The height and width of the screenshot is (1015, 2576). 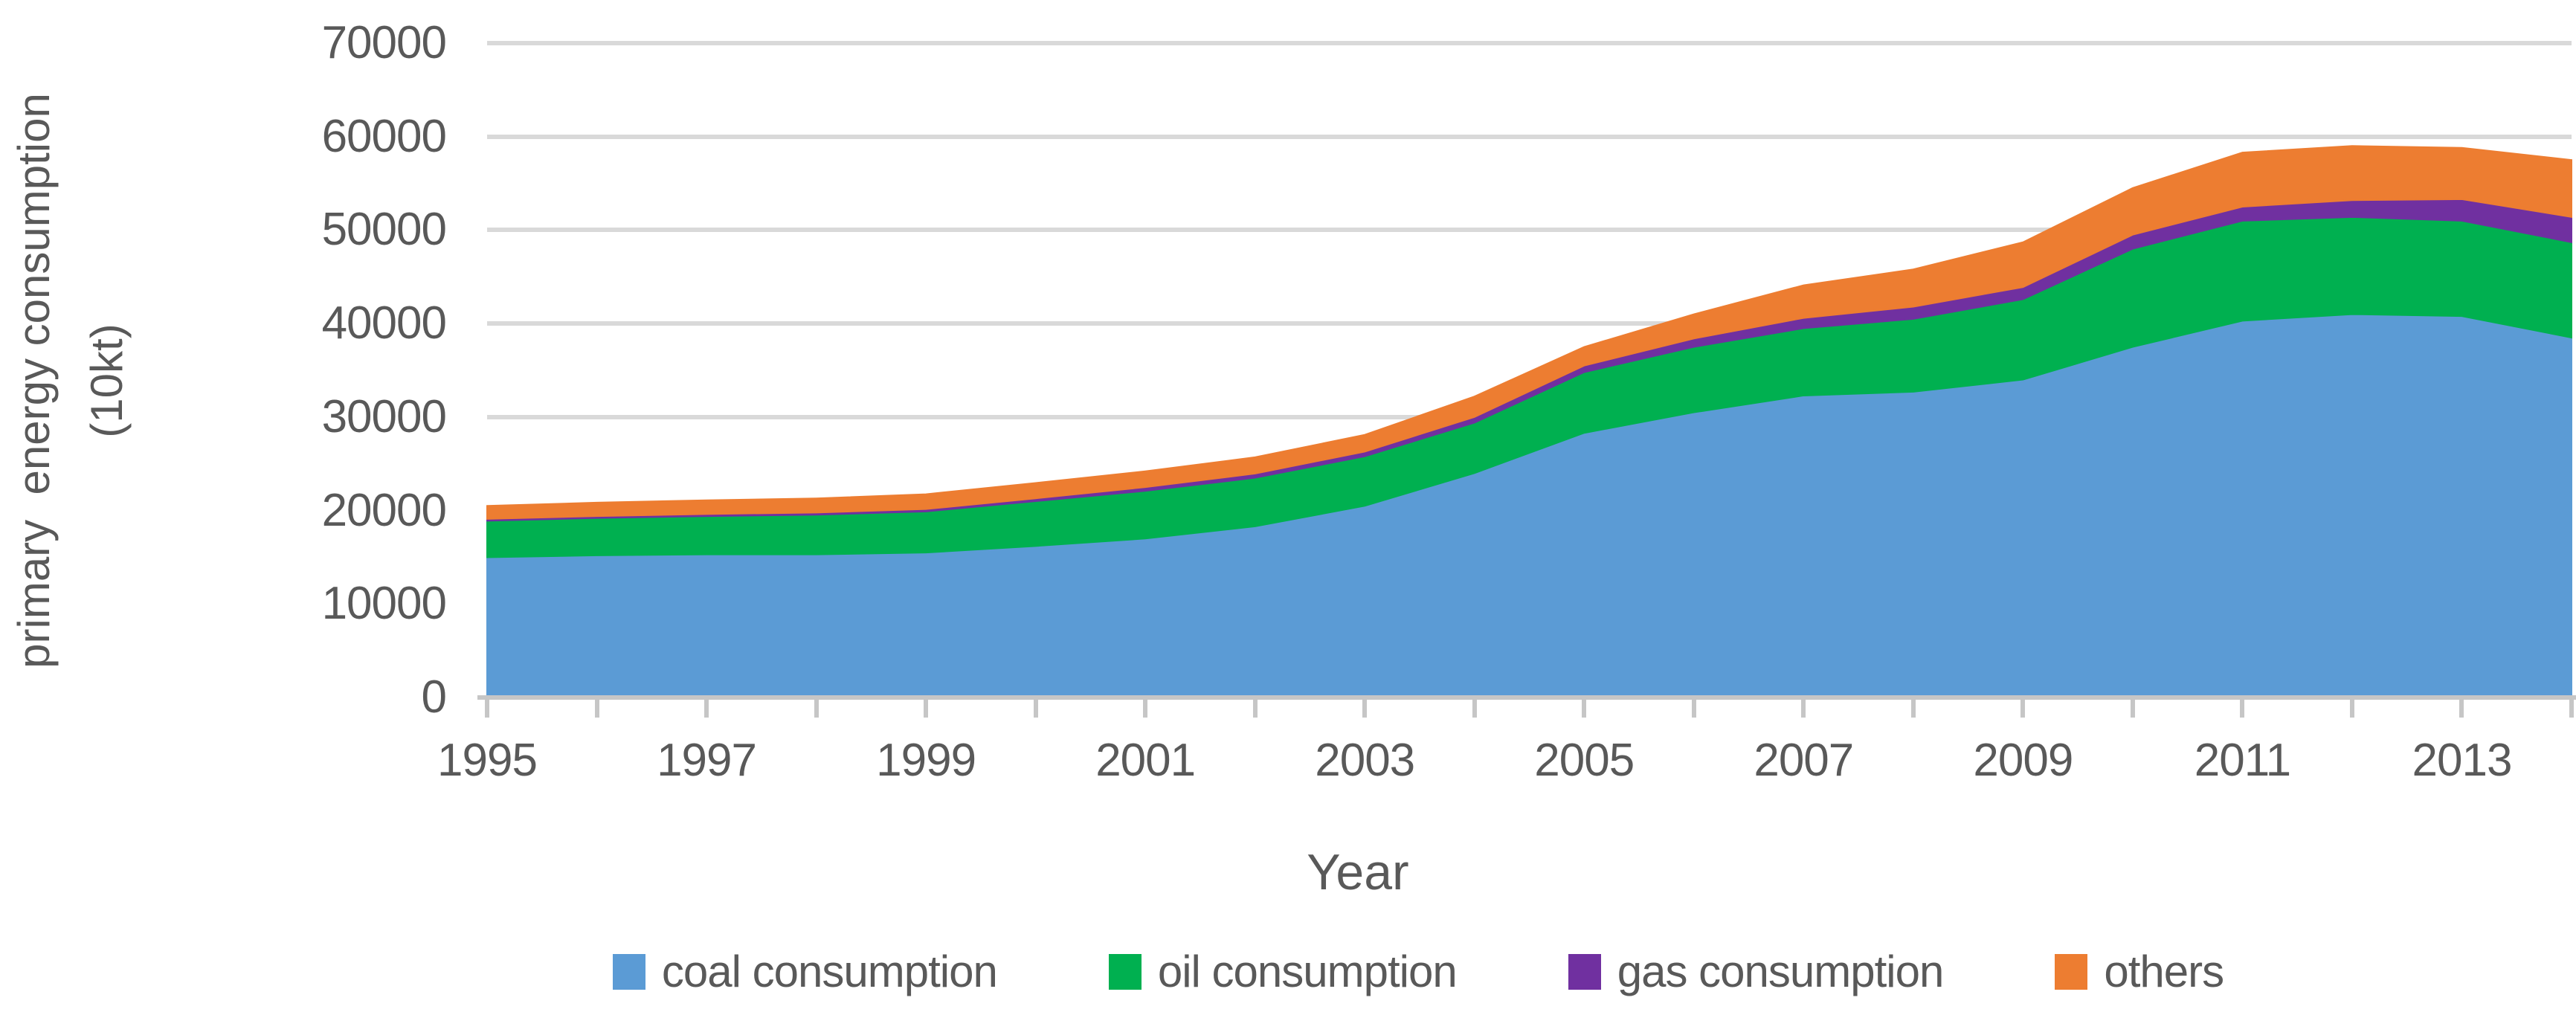 What do you see at coordinates (2351, 709) in the screenshot?
I see `x-tick-2012` at bounding box center [2351, 709].